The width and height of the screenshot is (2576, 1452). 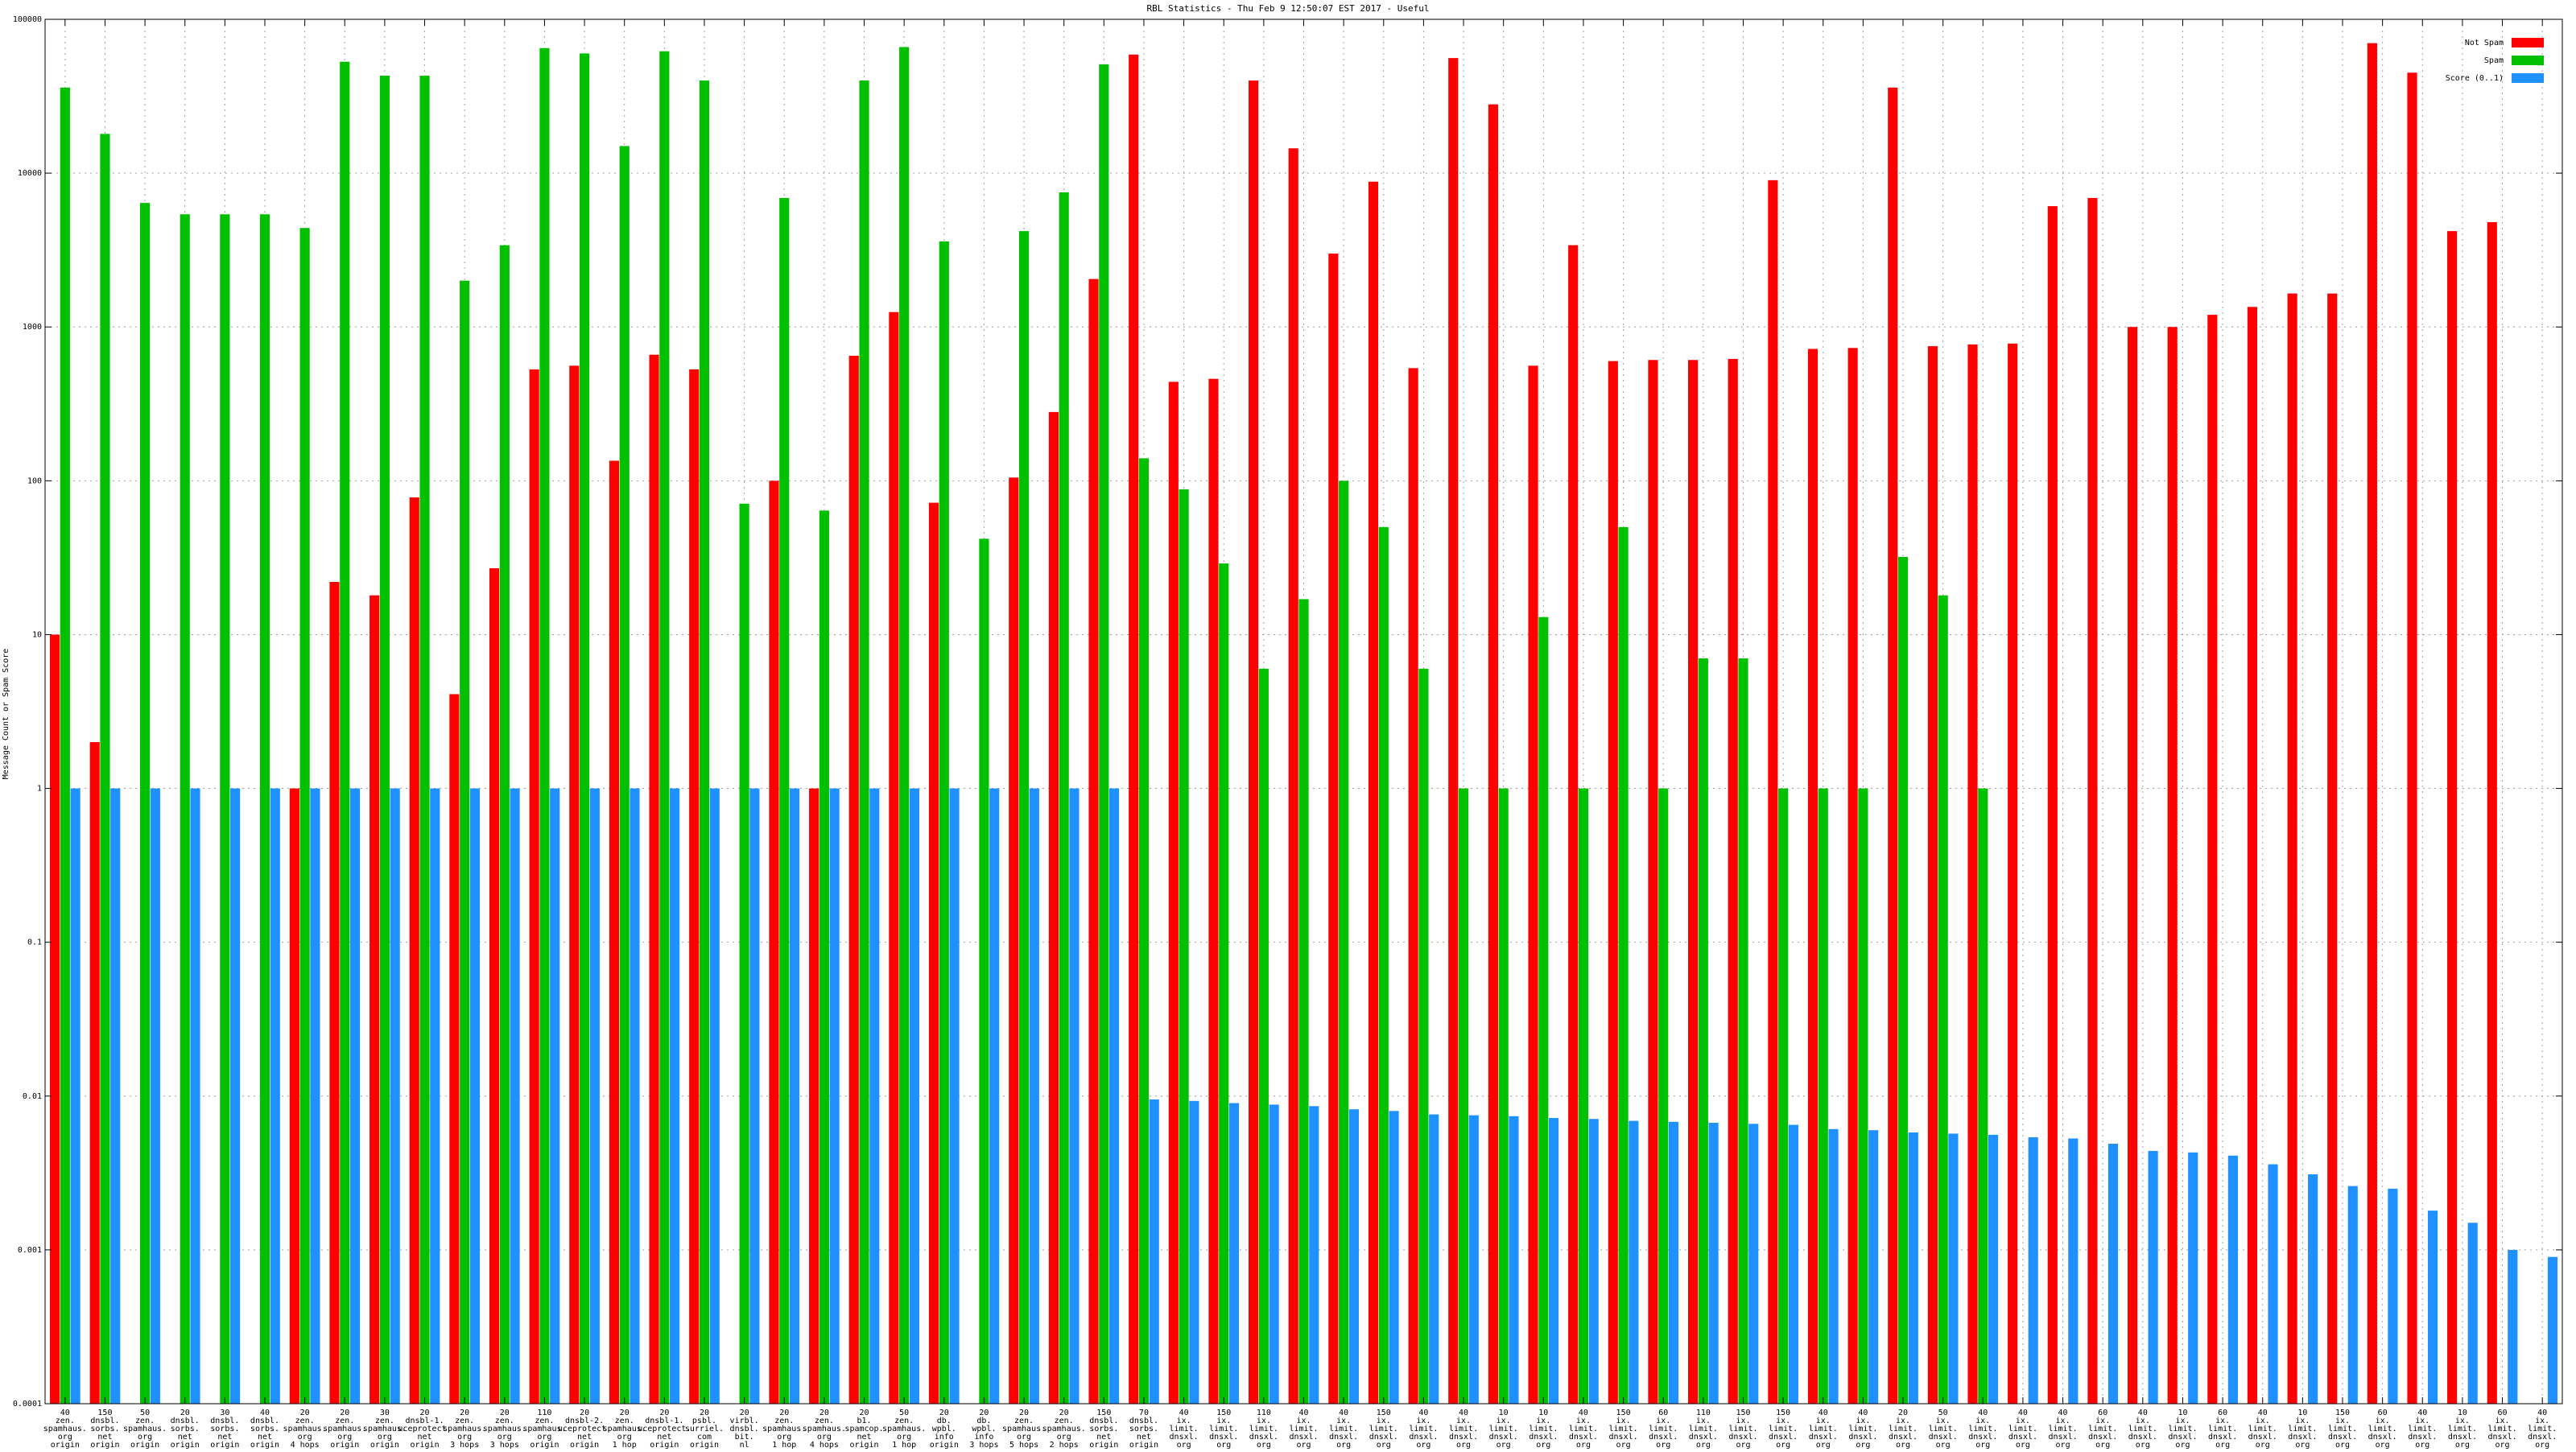 I want to click on y-tick-label: 100000, so click(x=27, y=19).